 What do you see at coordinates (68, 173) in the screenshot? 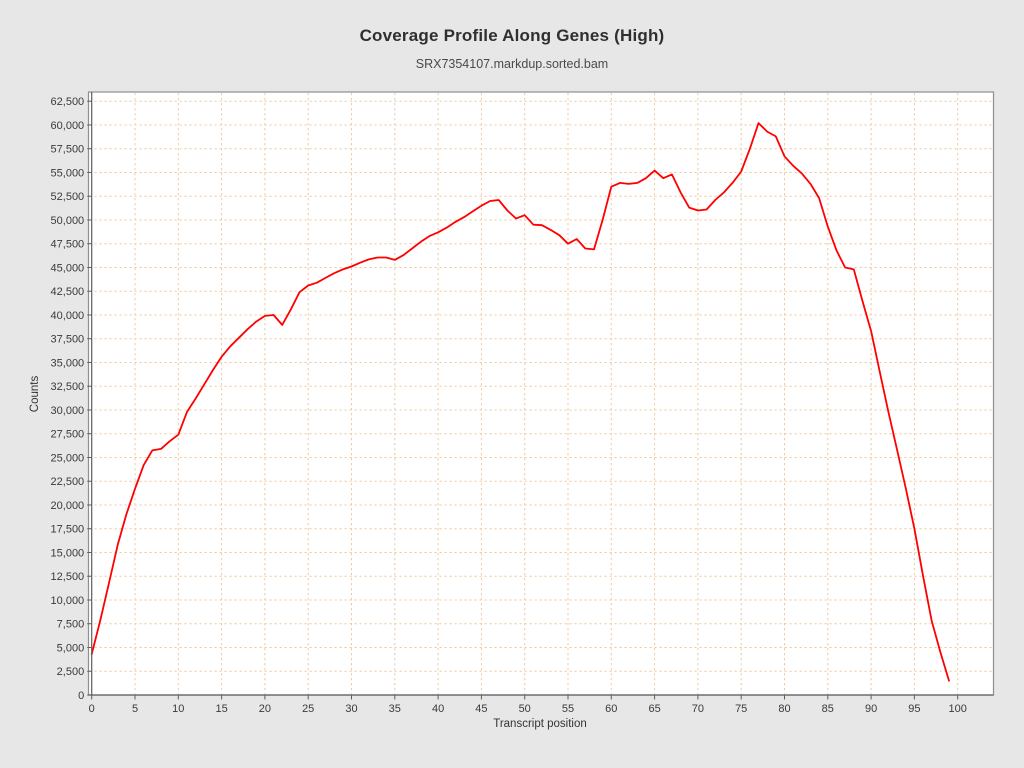
I see `y-tick-label: 55,000` at bounding box center [68, 173].